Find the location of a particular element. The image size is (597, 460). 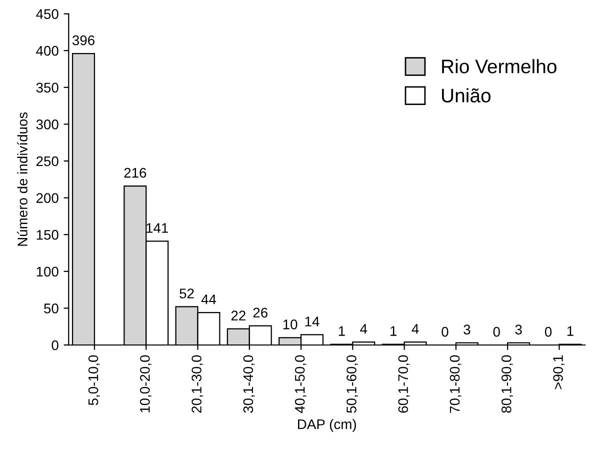

legend-label: União is located at coordinates (466, 95).